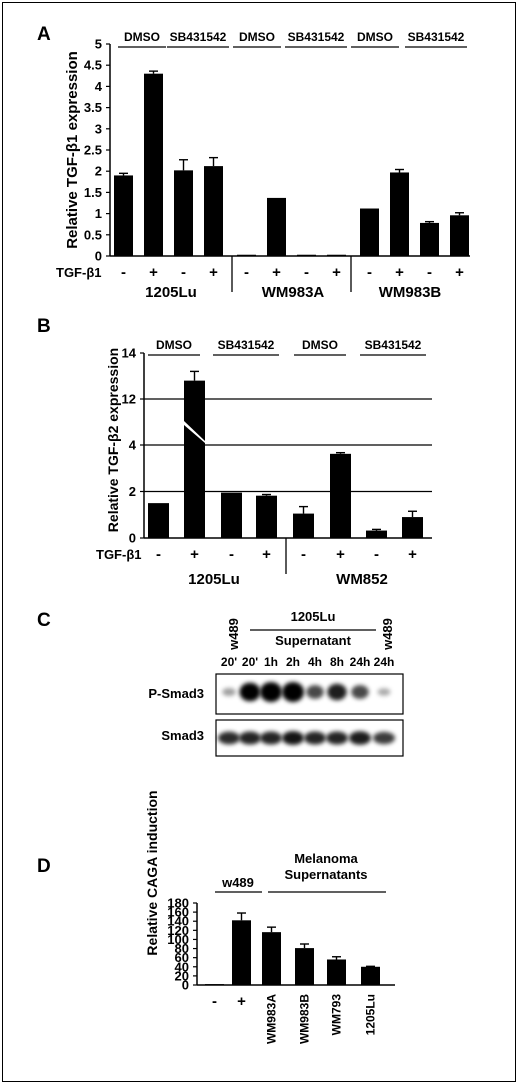 This screenshot has width=520, height=1086. I want to click on panel-b-treatment-label: TGF-β1, so click(119, 554).